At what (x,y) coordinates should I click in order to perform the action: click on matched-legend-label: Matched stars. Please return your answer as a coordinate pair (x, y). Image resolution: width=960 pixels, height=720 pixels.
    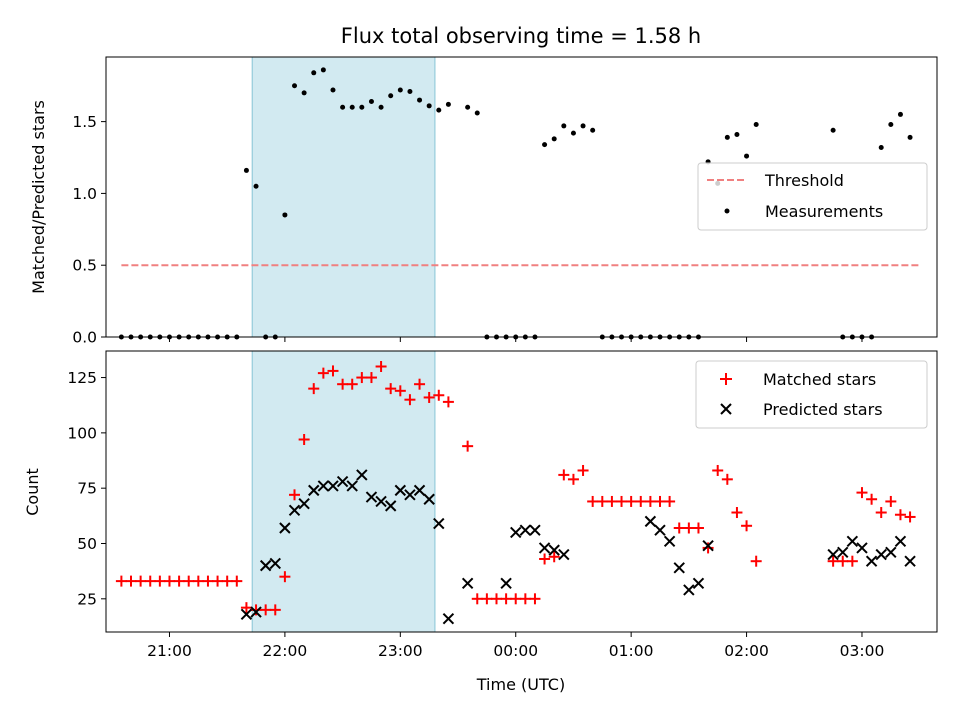
    Looking at the image, I should click on (819, 379).